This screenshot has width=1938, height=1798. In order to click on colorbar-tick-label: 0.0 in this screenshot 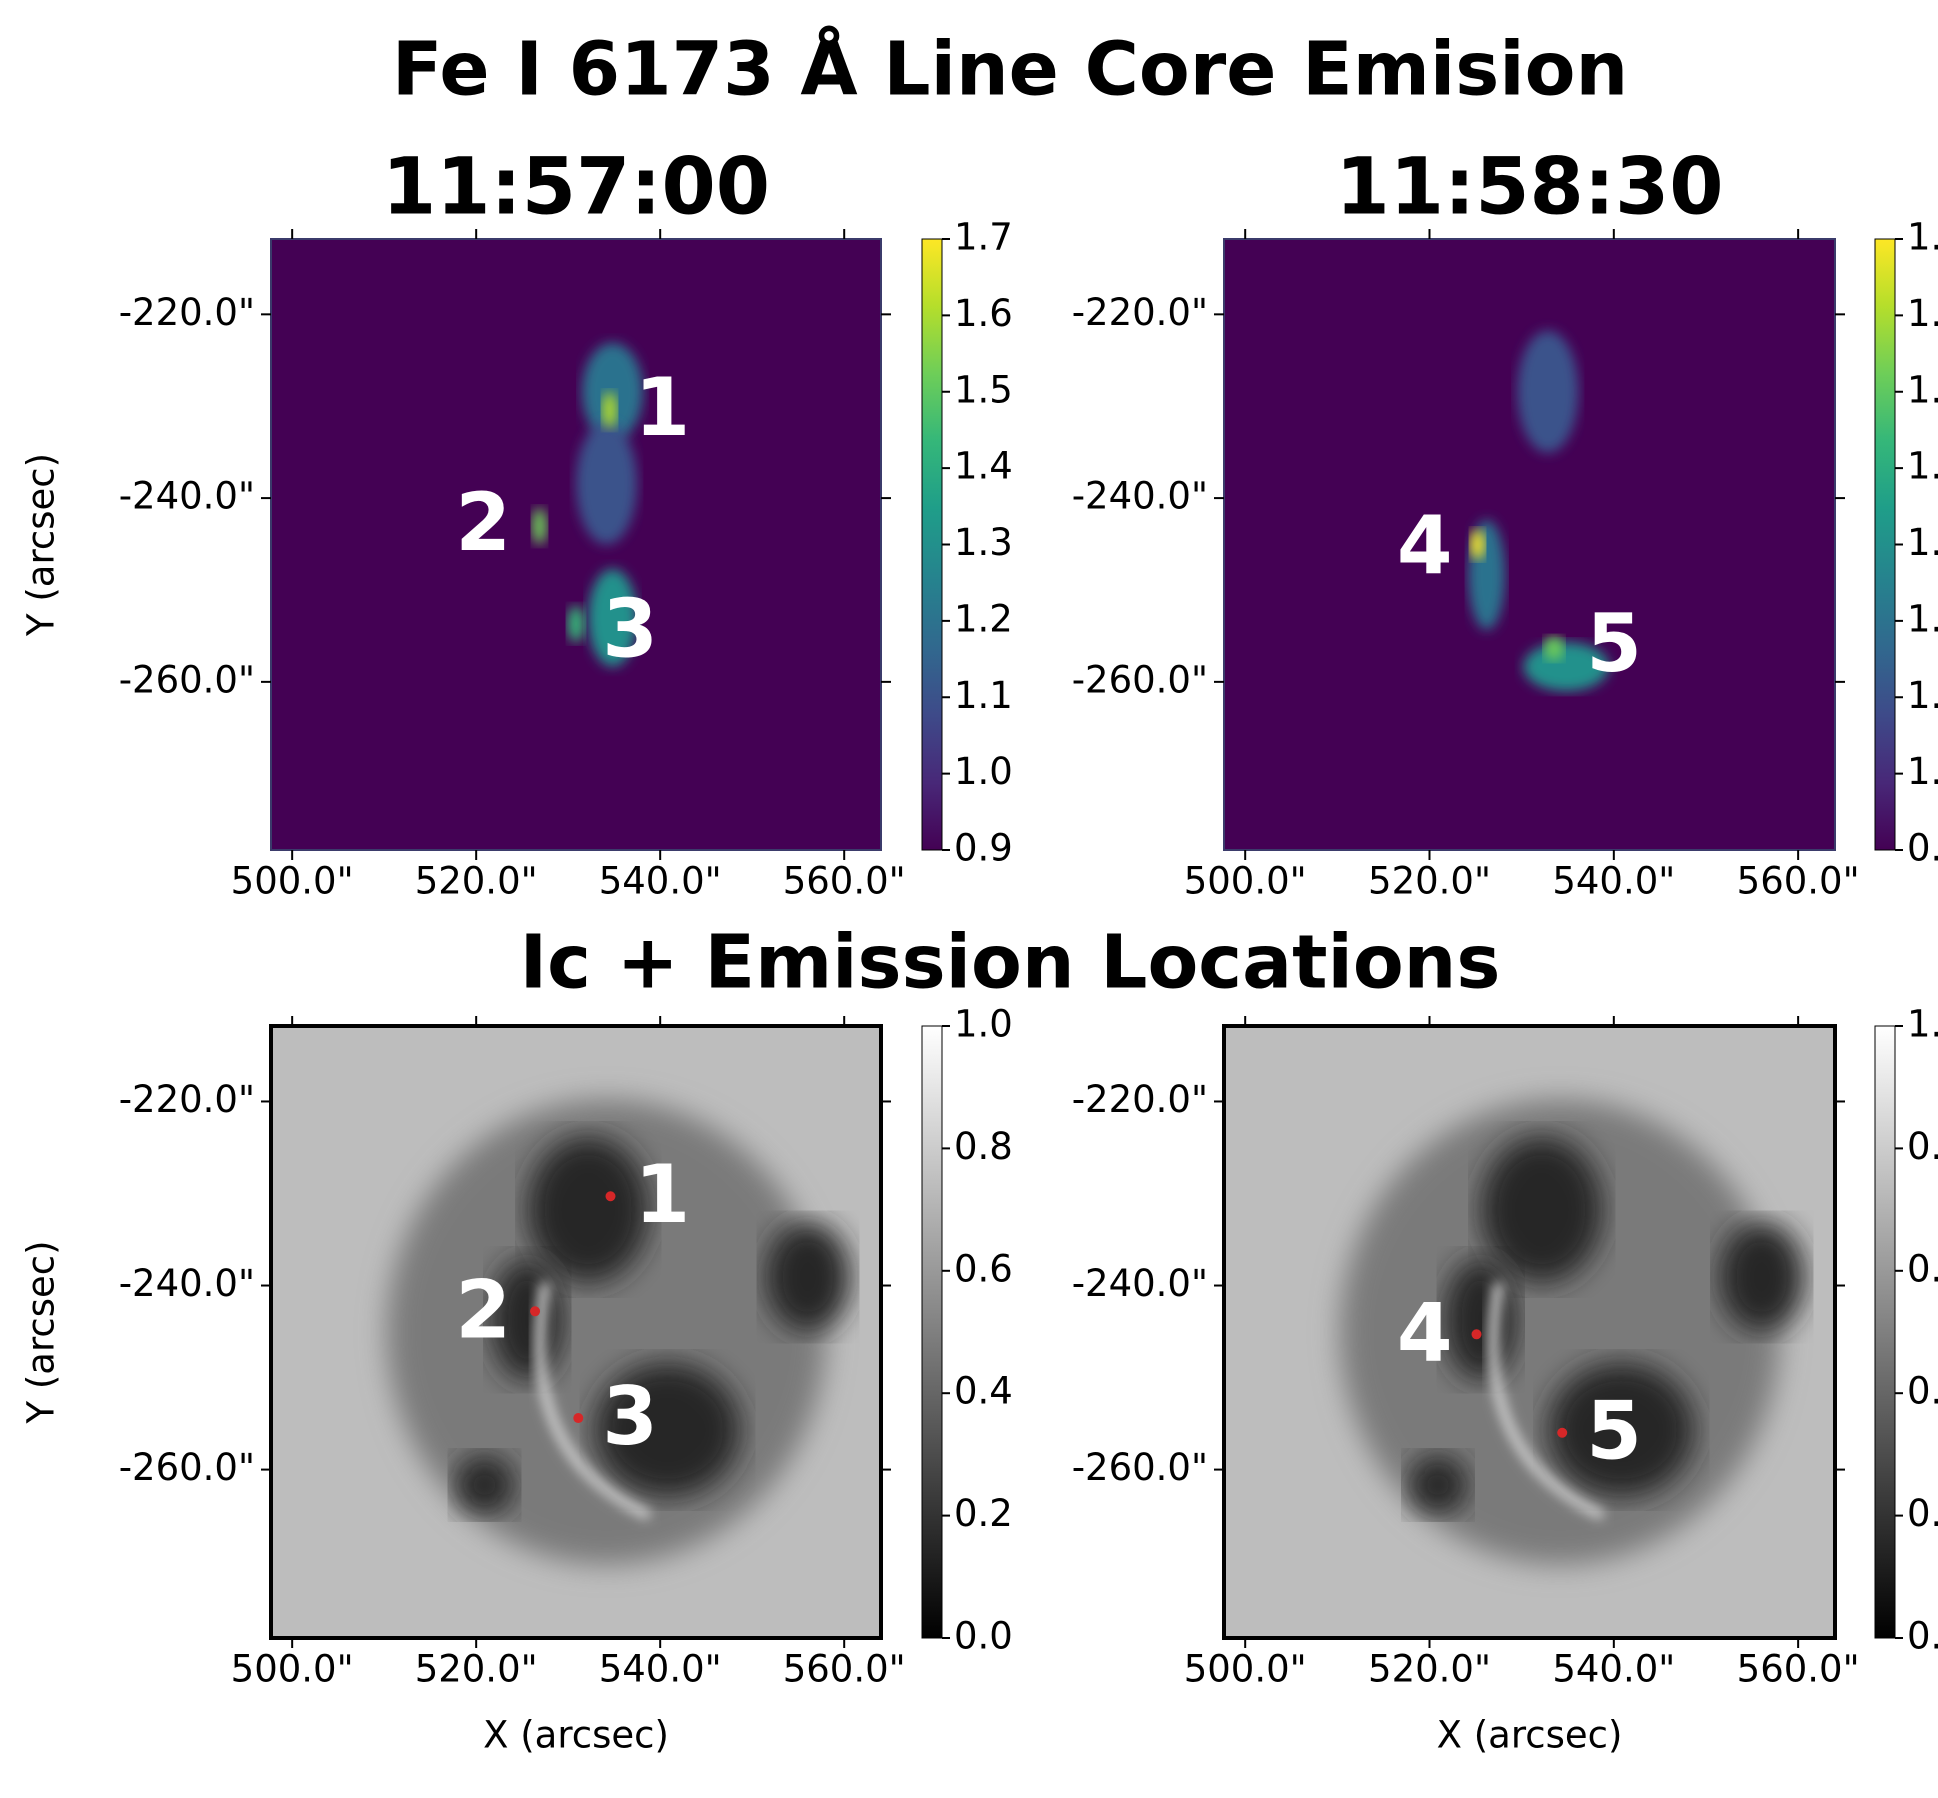, I will do `click(1922, 1636)`.